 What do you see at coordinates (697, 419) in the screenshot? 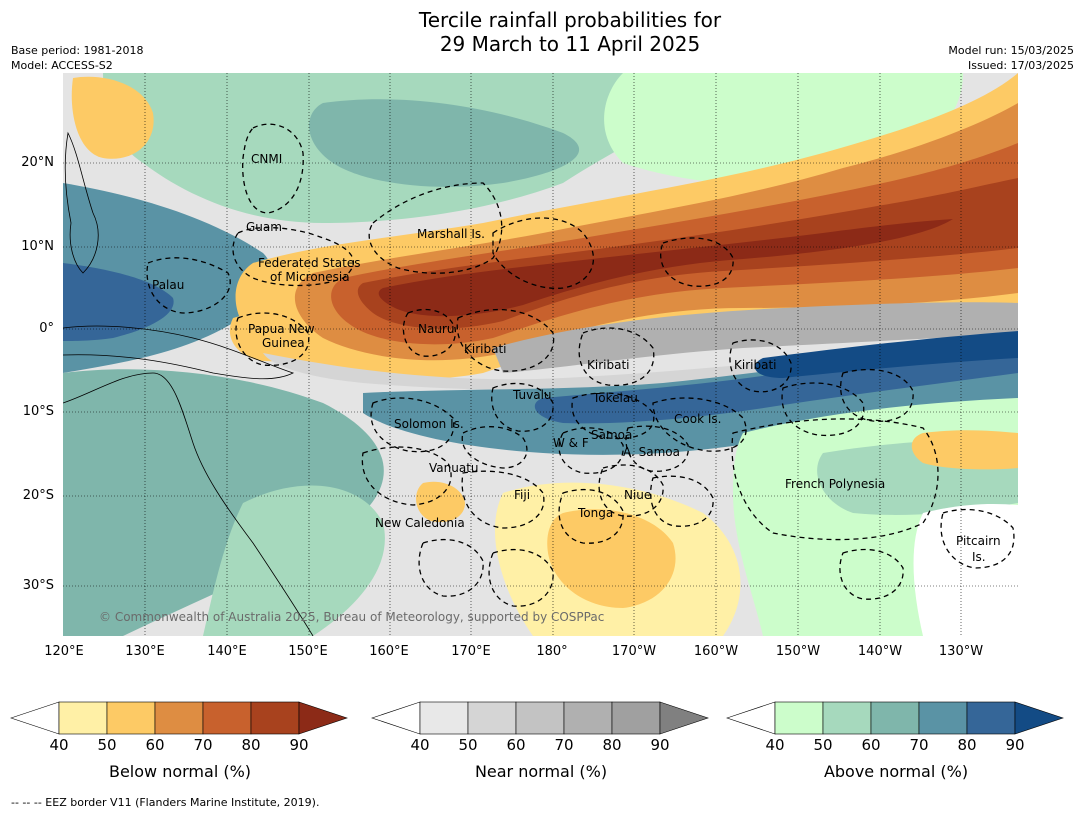
I see `label-cook: Cook Is.` at bounding box center [697, 419].